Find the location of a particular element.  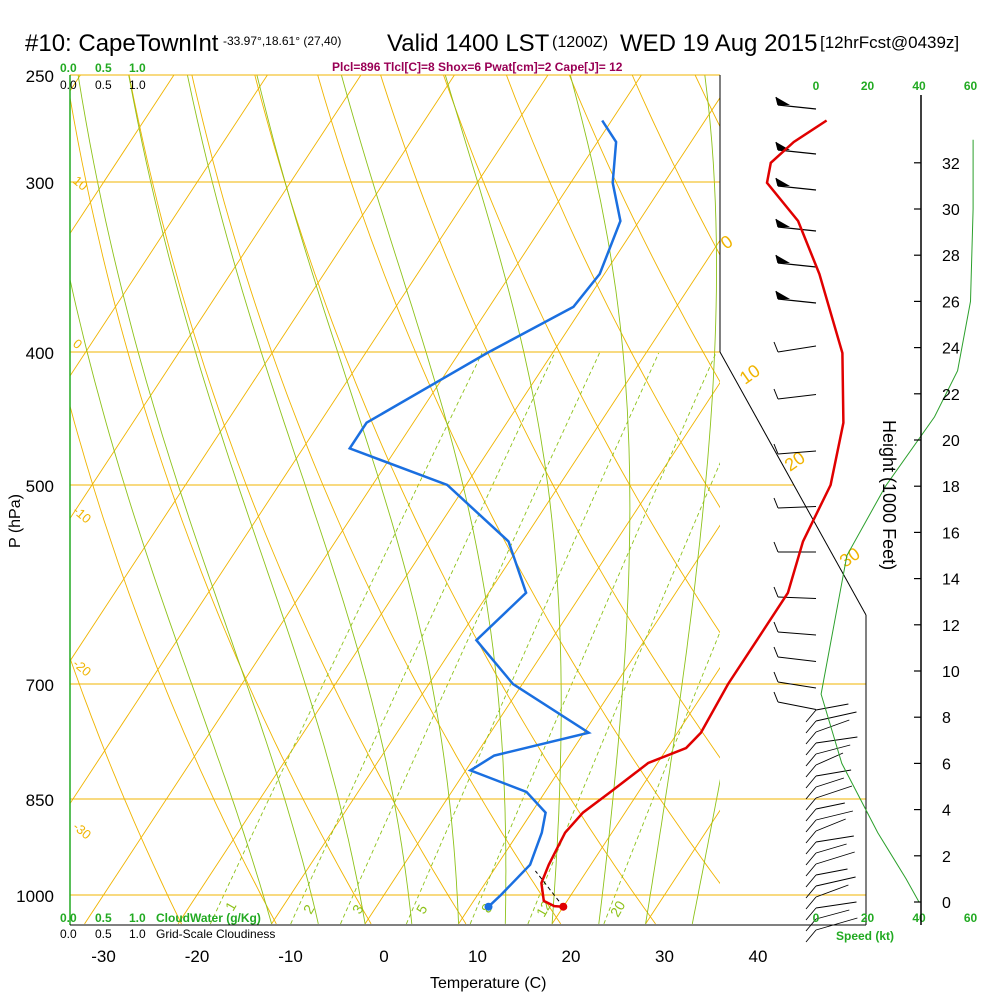

speed-tick-top: 0 is located at coordinates (816, 86).